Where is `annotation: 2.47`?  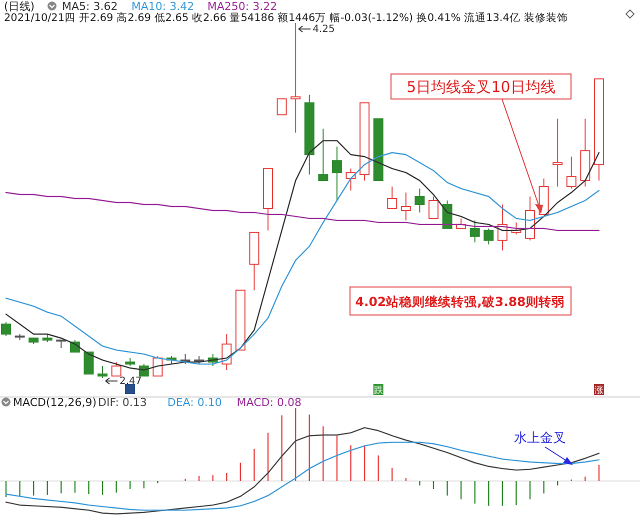
annotation: 2.47 is located at coordinates (131, 381).